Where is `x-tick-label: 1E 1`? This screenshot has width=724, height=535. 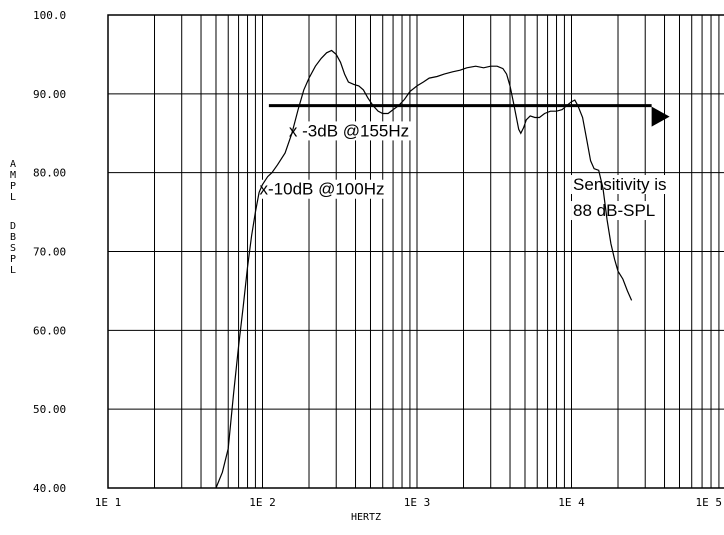 x-tick-label: 1E 1 is located at coordinates (108, 502).